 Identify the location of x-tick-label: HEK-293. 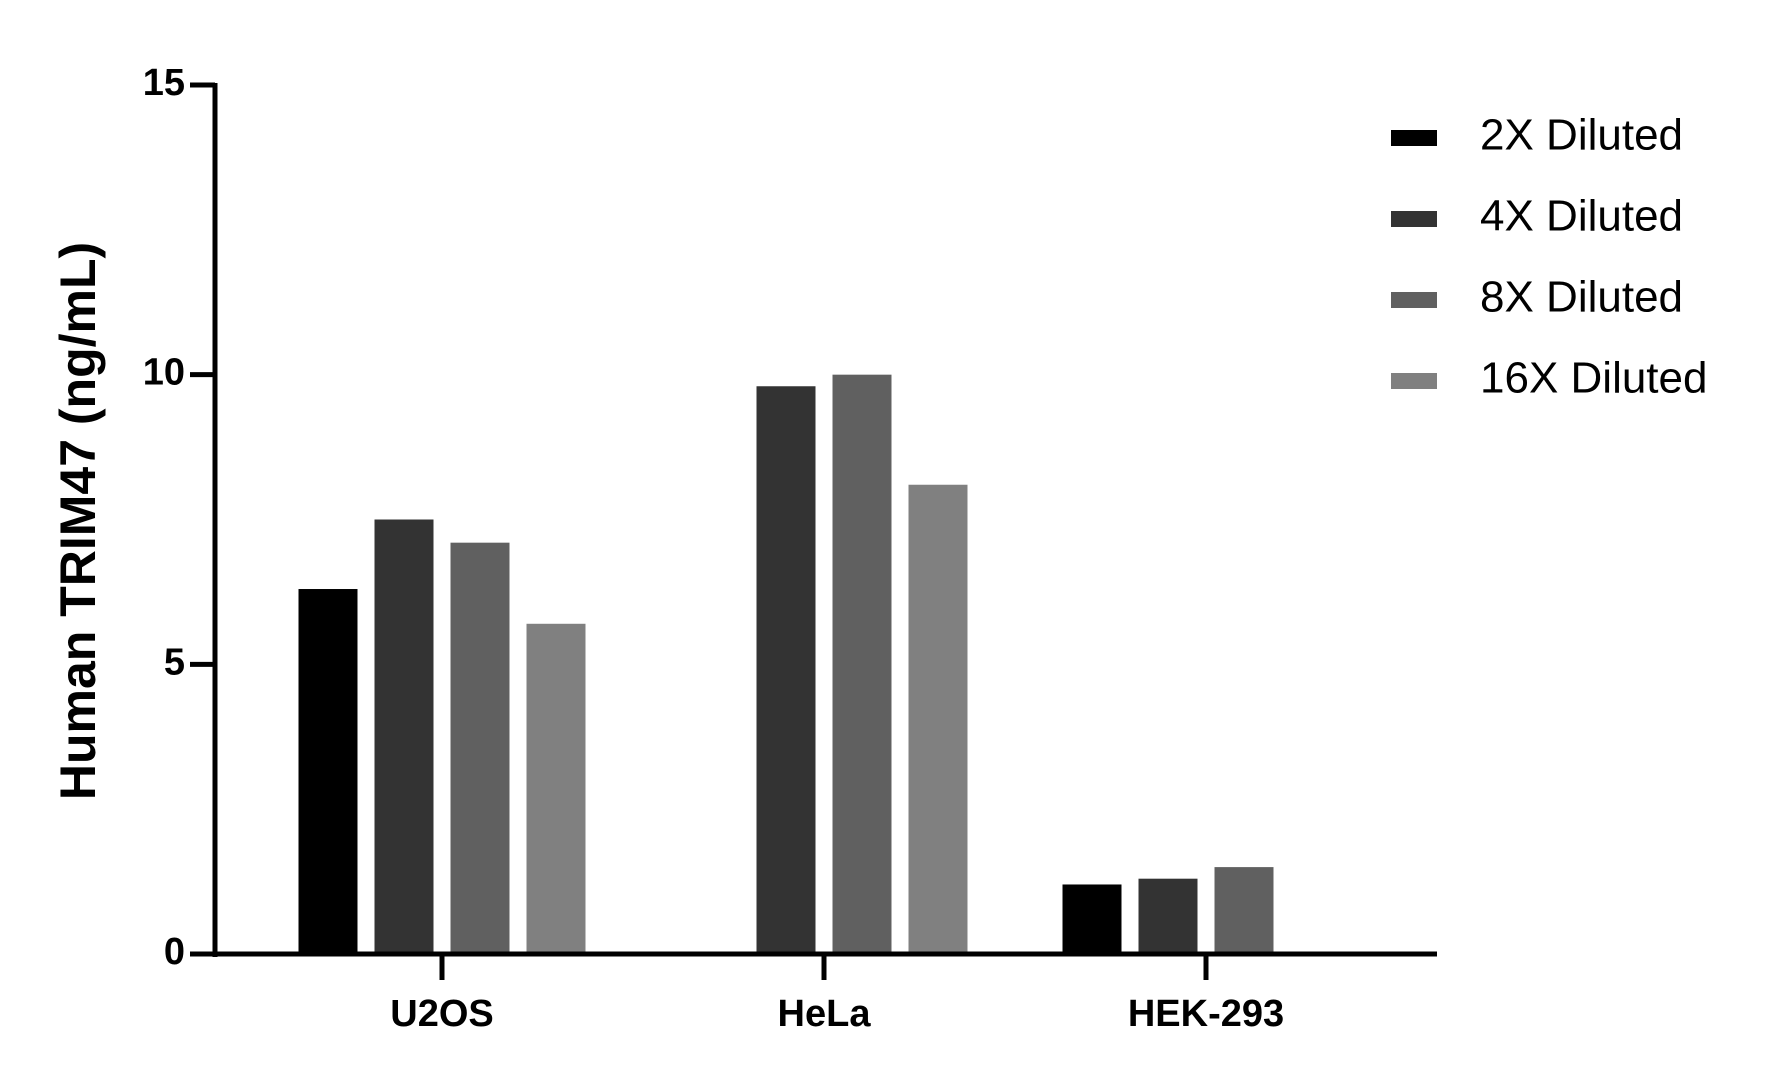
(1206, 1014).